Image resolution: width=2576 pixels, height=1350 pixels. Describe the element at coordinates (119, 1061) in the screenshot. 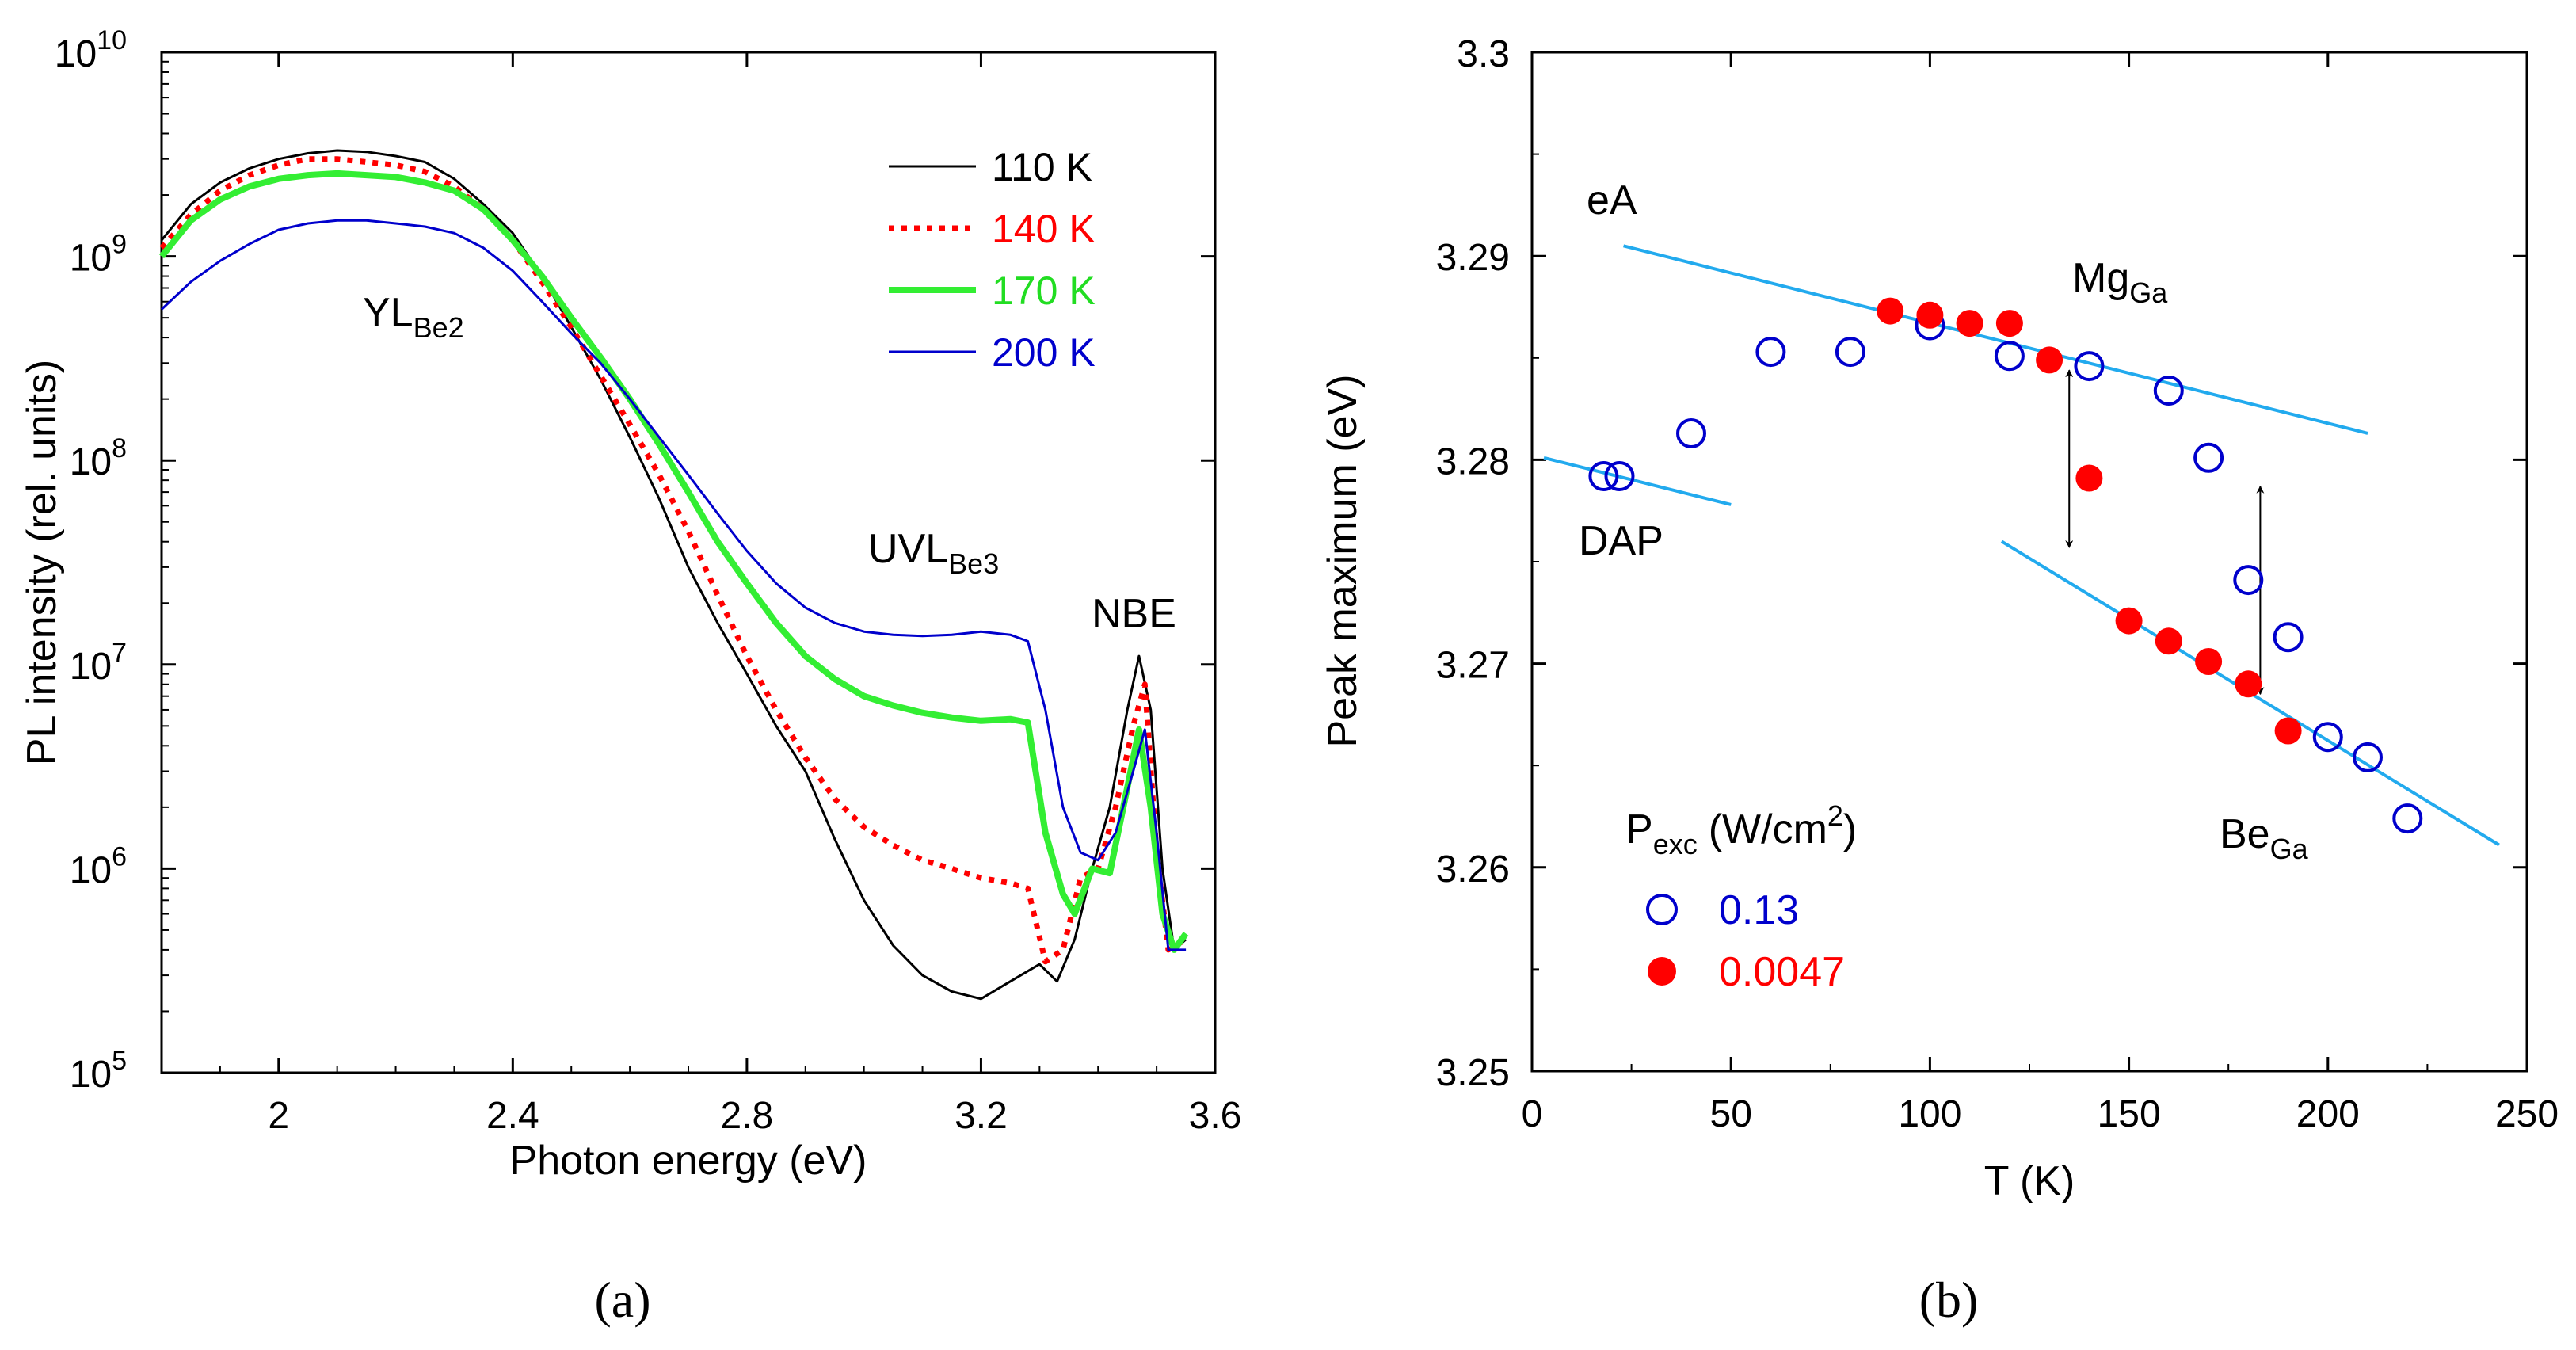

I see `y-tick-label-a-exp: 5` at that location.